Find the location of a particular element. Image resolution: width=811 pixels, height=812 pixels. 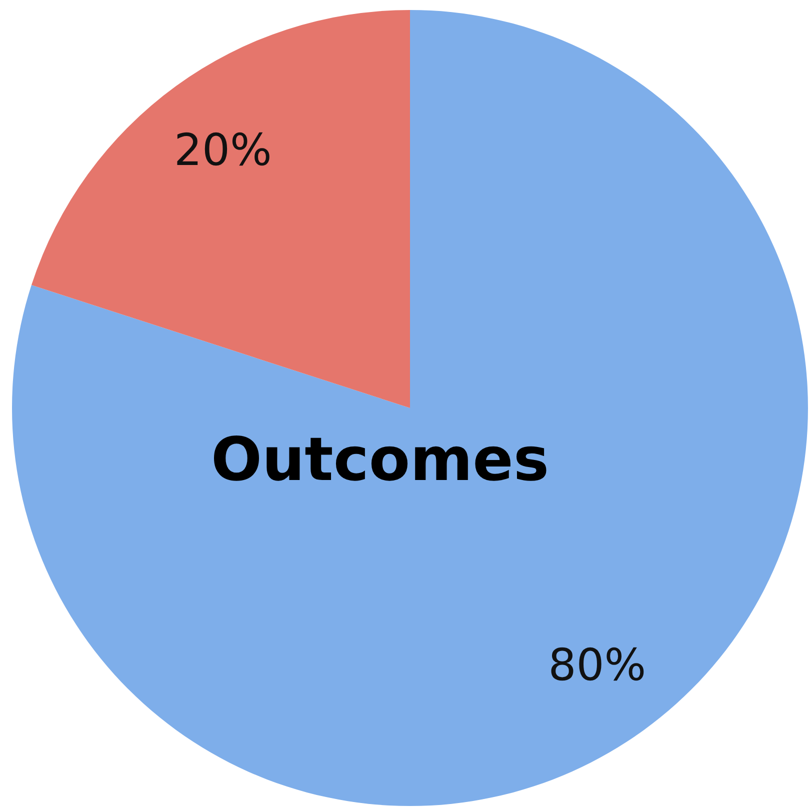

text: Outcomes is located at coordinates (380, 460).